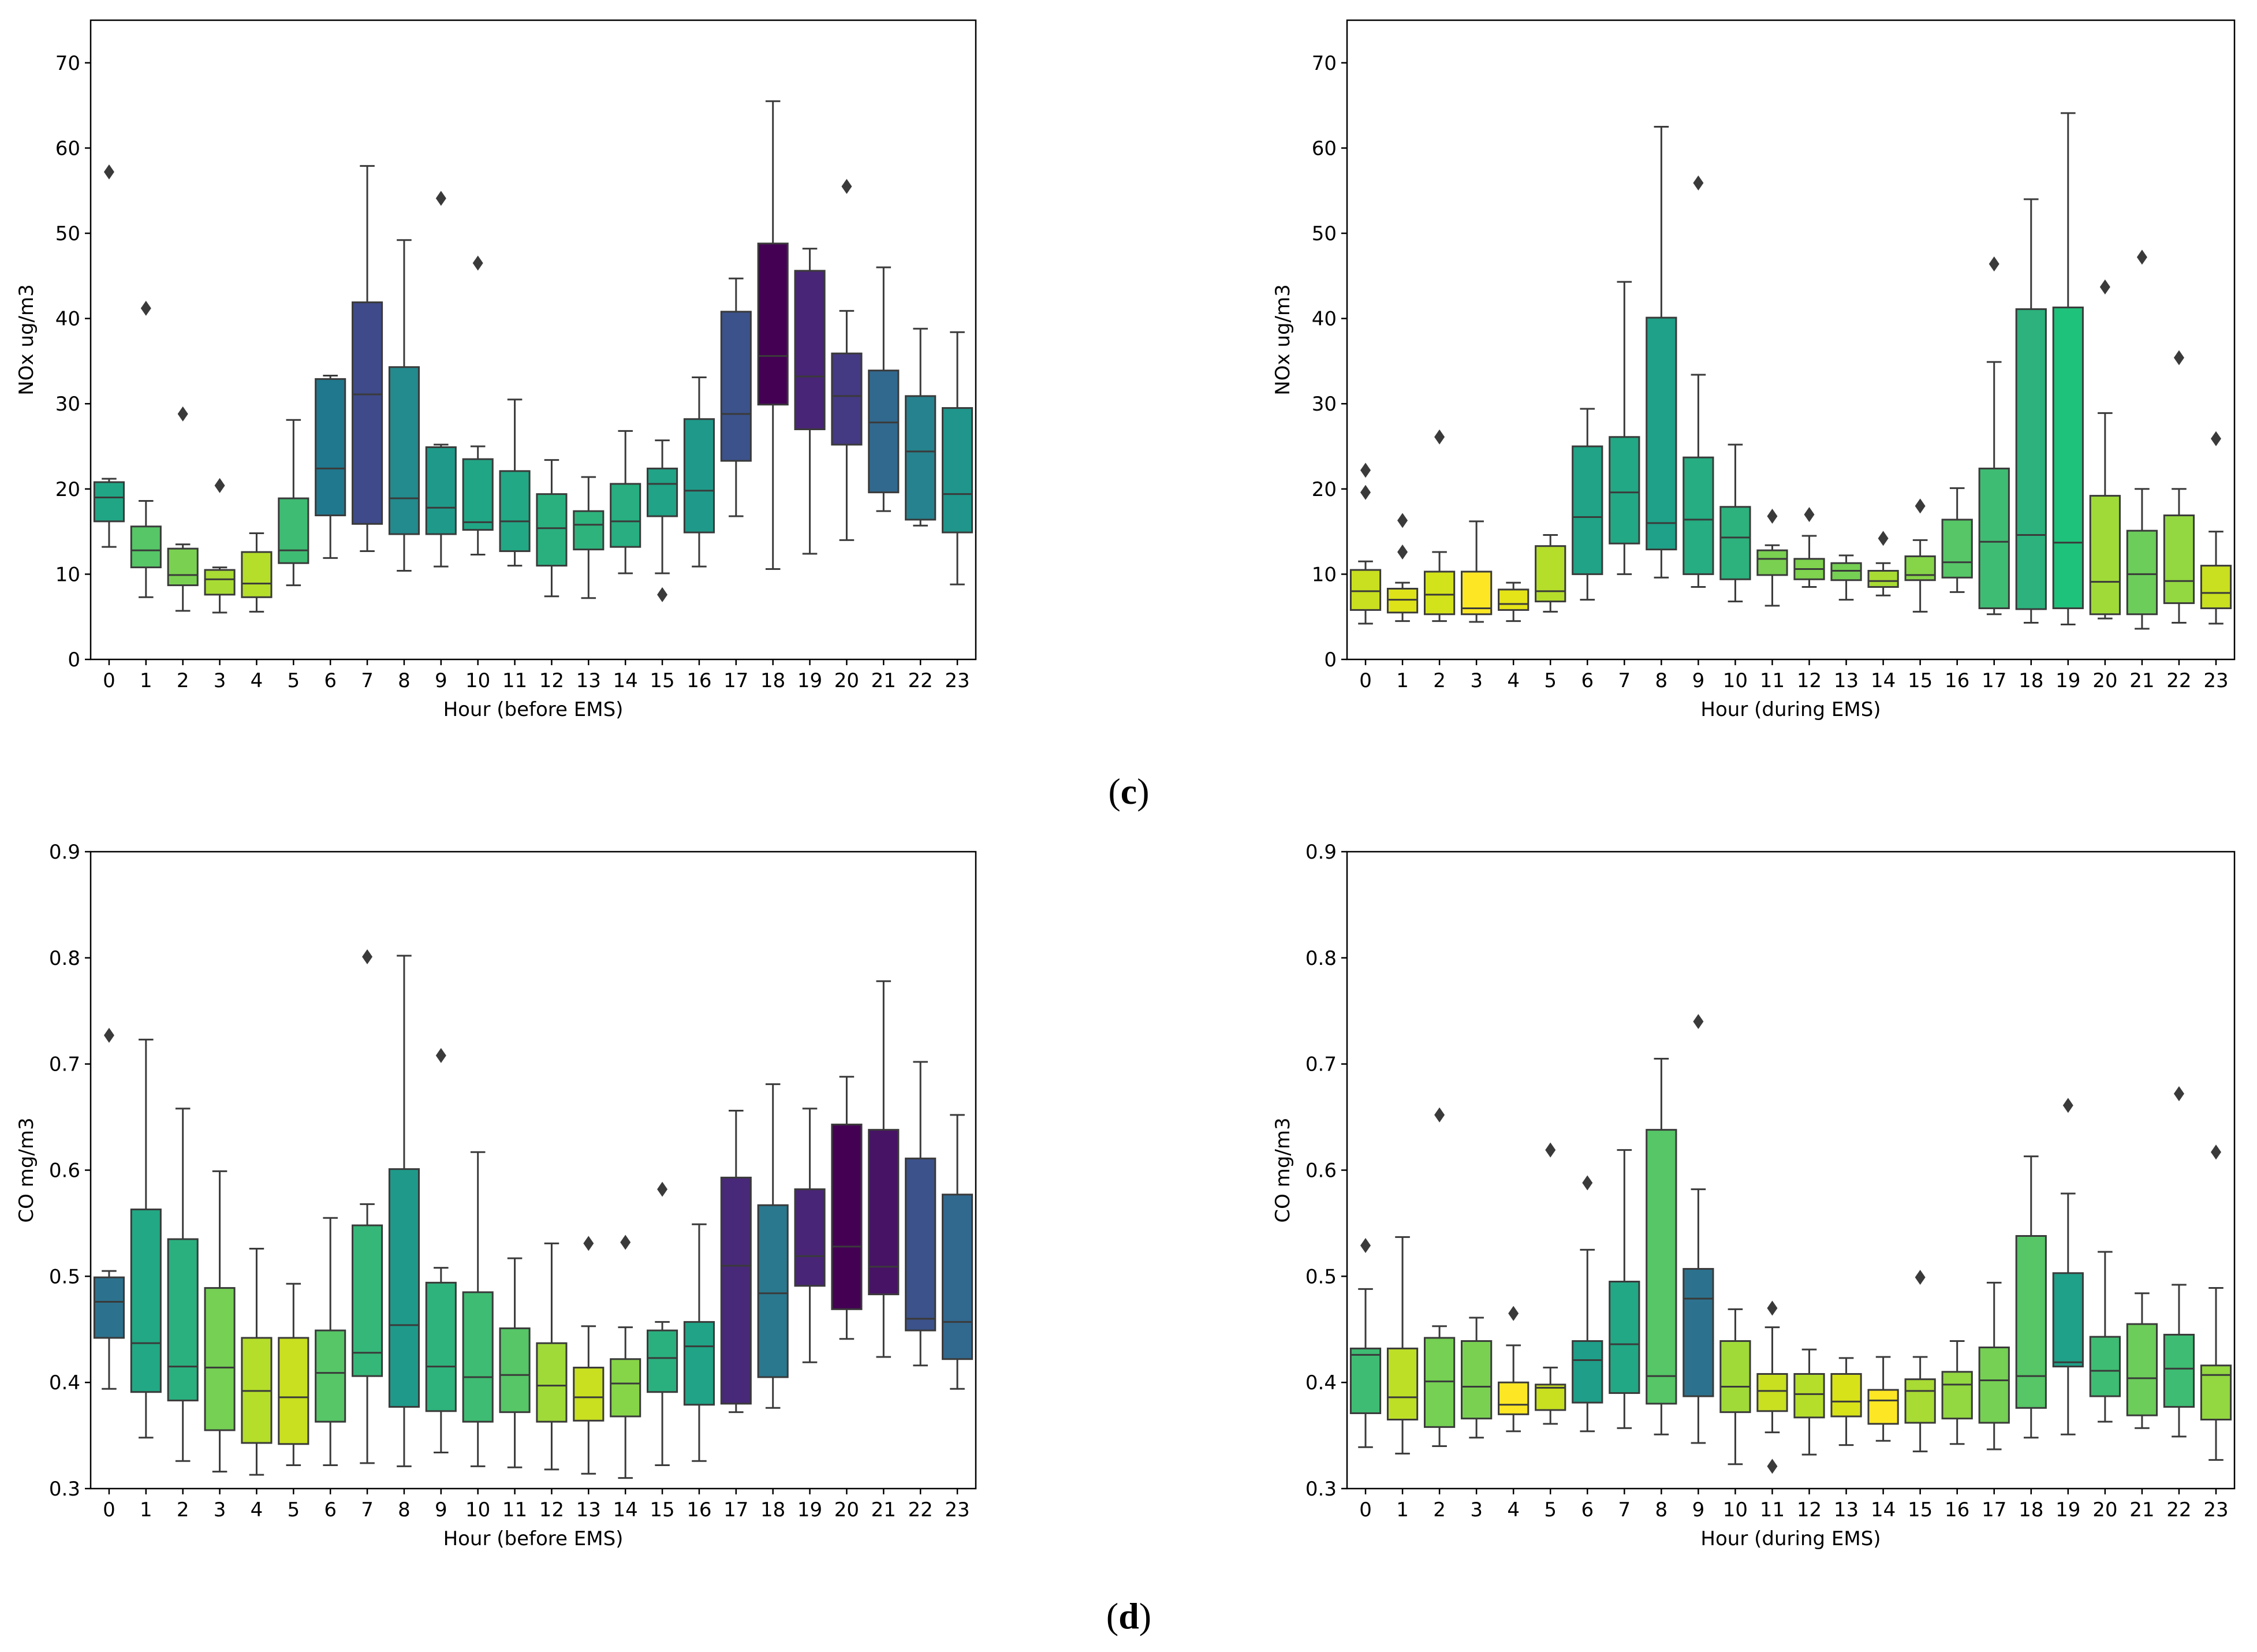 The height and width of the screenshot is (1652, 2257). Describe the element at coordinates (2178, 680) in the screenshot. I see `x-tick-label: 22` at that location.